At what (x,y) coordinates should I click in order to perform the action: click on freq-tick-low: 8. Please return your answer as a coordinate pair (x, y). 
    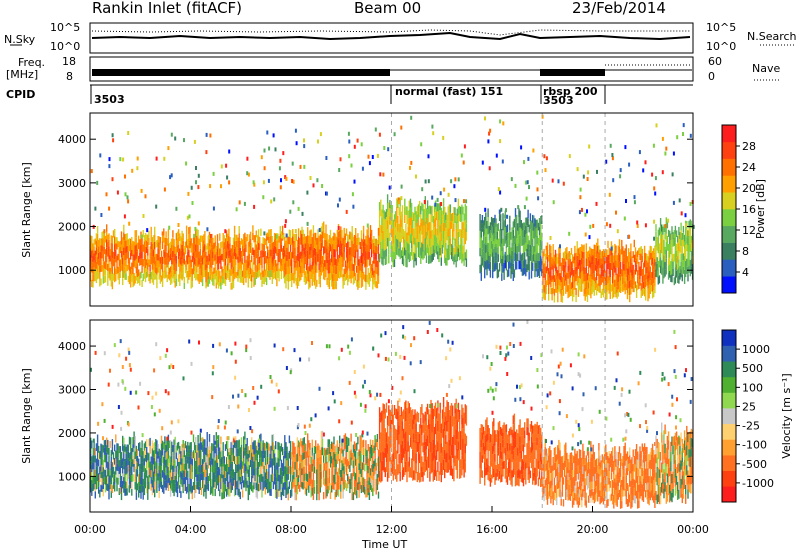
    Looking at the image, I should click on (69, 76).